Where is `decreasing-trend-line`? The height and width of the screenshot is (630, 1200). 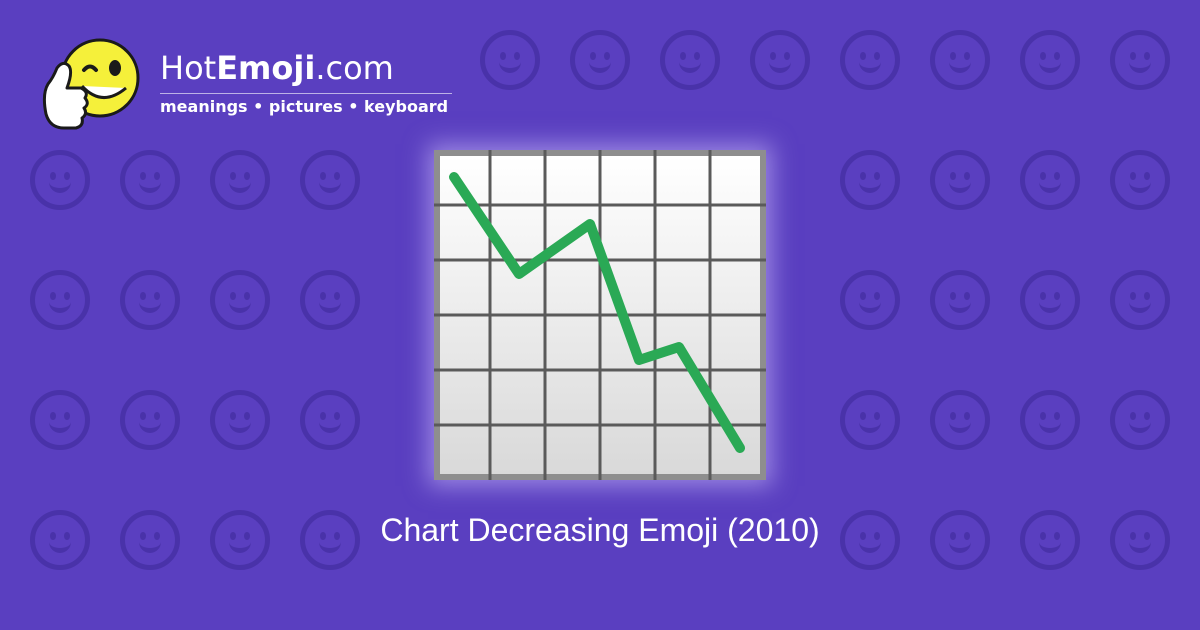 decreasing-trend-line is located at coordinates (597, 312).